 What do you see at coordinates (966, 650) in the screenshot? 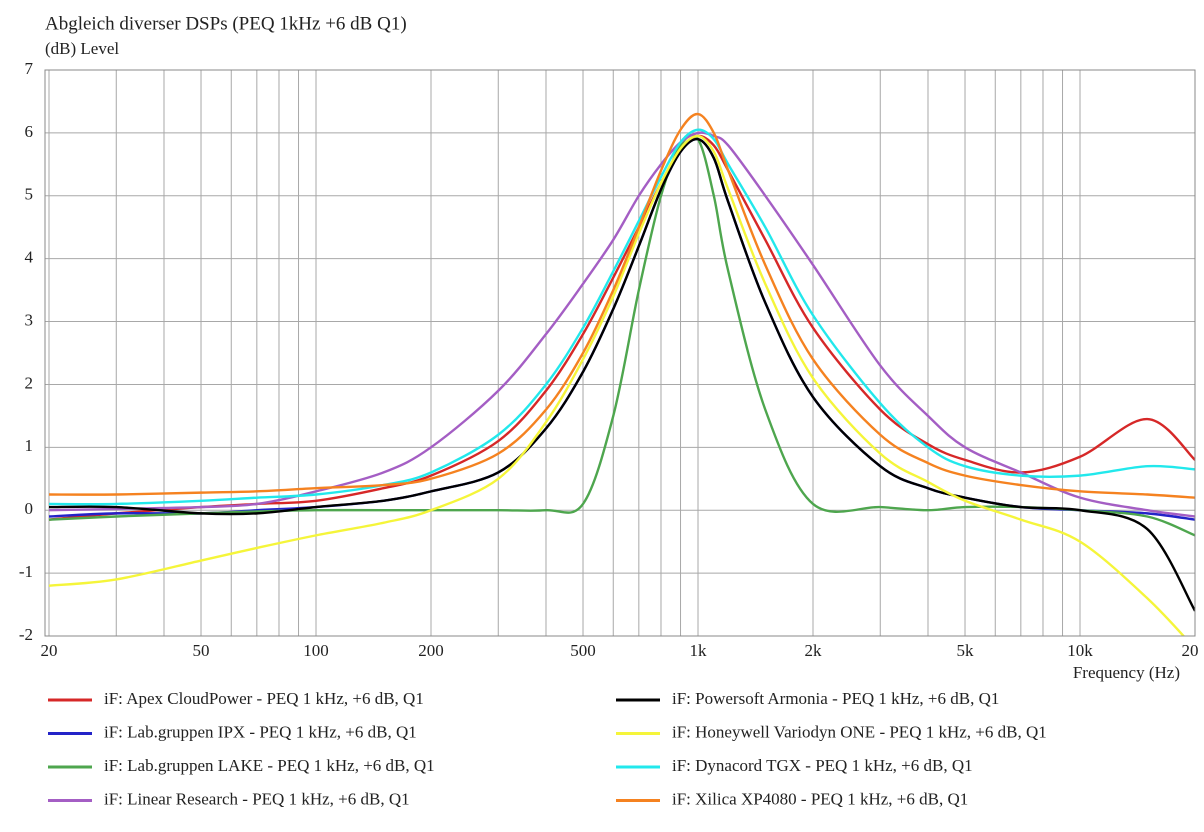
I see `x-tick-label: 5k` at bounding box center [966, 650].